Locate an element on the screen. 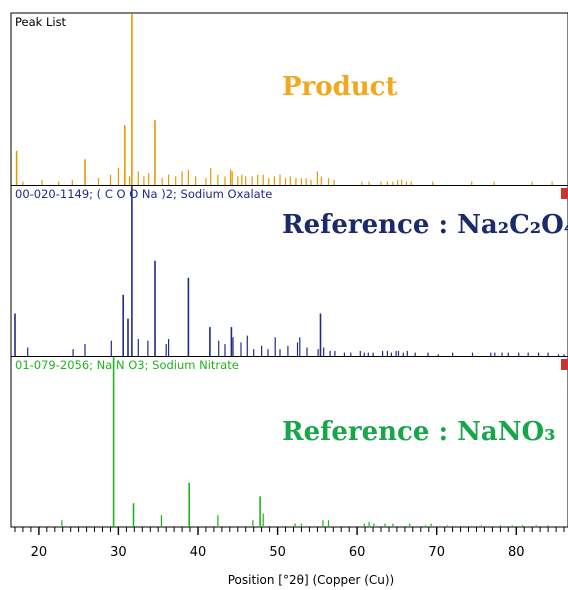 The height and width of the screenshot is (590, 568). x-tick-label-60: 60 is located at coordinates (357, 552).